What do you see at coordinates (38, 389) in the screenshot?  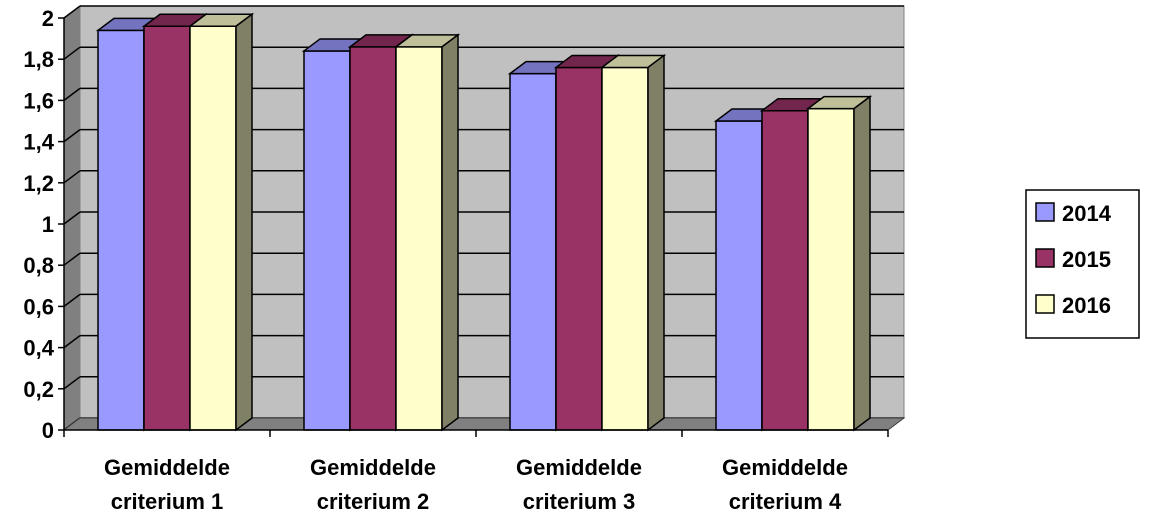 I see `y-tick-label: 0,2` at bounding box center [38, 389].